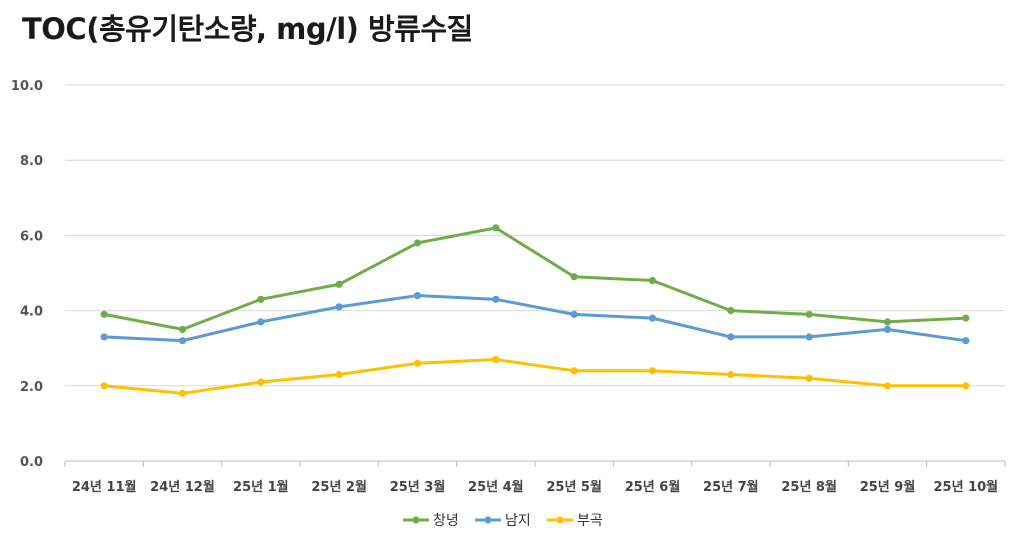 The image size is (1016, 555). I want to click on chart-title: TOC(총유기탄소량, mg/l) 방류수질, so click(247, 29).